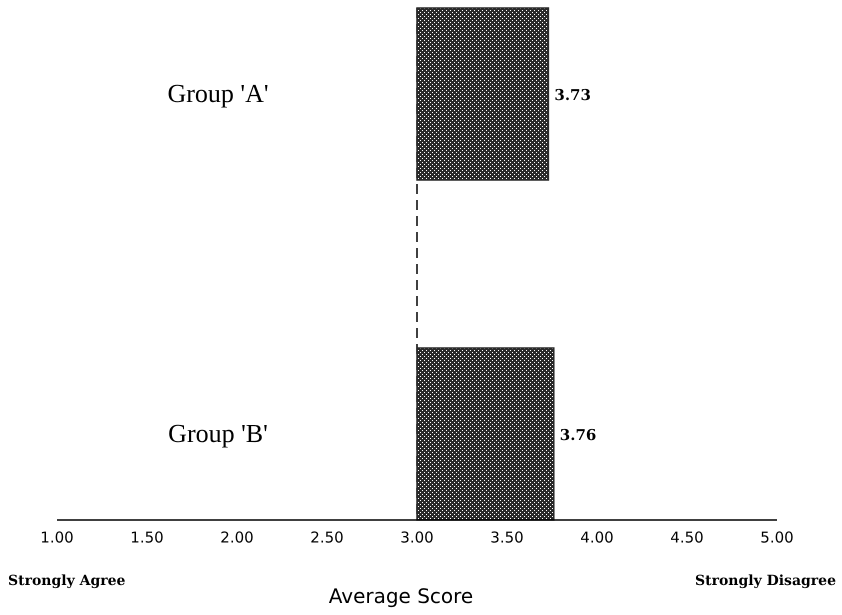 The image size is (842, 615). What do you see at coordinates (417, 537) in the screenshot?
I see `x-tick-label: 3.00` at bounding box center [417, 537].